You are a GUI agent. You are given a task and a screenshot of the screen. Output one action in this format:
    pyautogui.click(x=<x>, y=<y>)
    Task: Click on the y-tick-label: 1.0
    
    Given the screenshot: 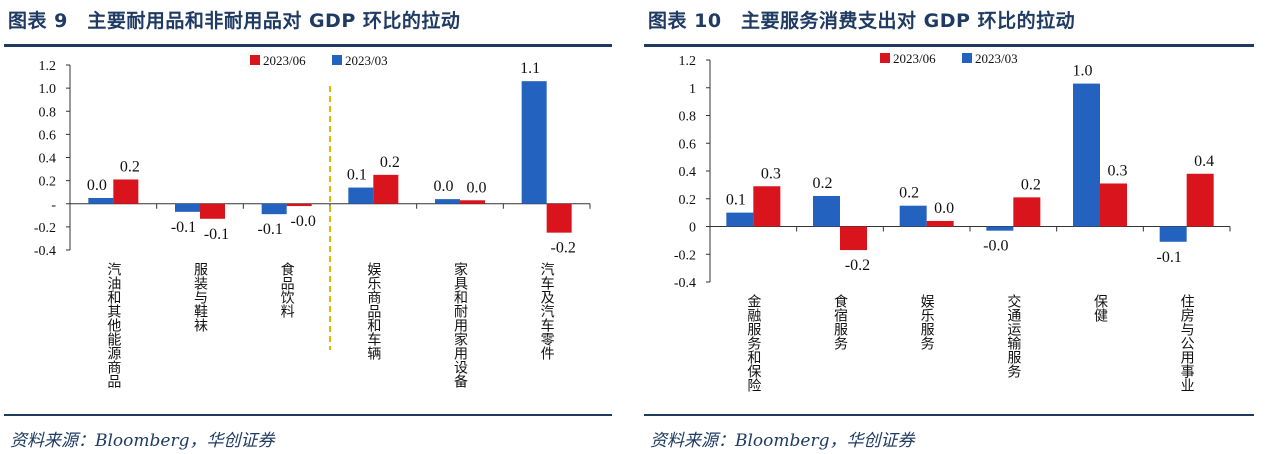 What is the action you would take?
    pyautogui.click(x=48, y=89)
    